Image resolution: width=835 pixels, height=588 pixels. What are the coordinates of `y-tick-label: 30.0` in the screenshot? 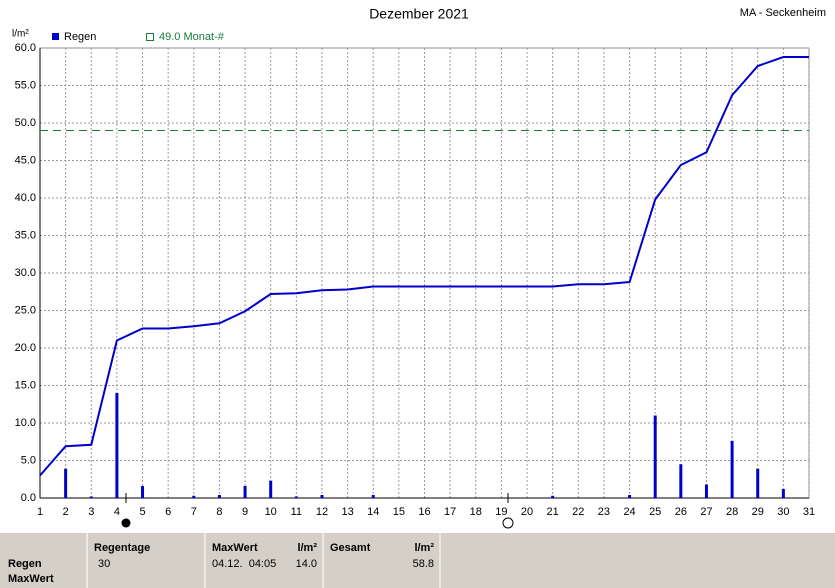 It's located at (25, 273).